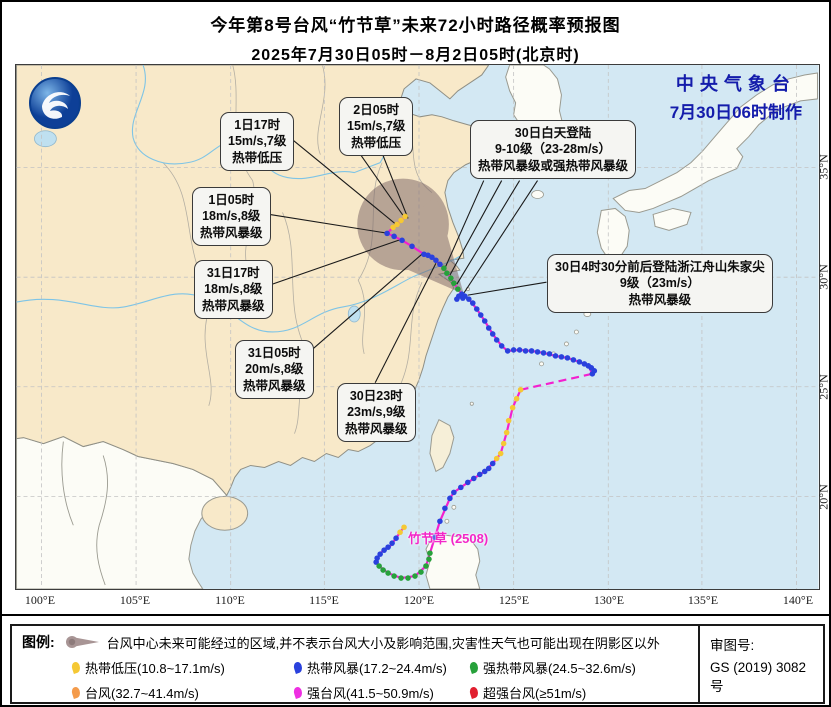 The image size is (831, 707). Describe the element at coordinates (55, 103) in the screenshot. I see `cma-logo` at that location.